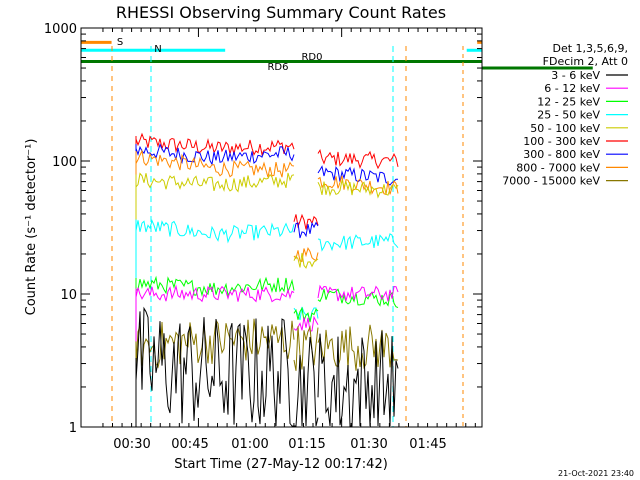  What do you see at coordinates (68, 295) in the screenshot?
I see `y-tick-label-10: 10` at bounding box center [68, 295].